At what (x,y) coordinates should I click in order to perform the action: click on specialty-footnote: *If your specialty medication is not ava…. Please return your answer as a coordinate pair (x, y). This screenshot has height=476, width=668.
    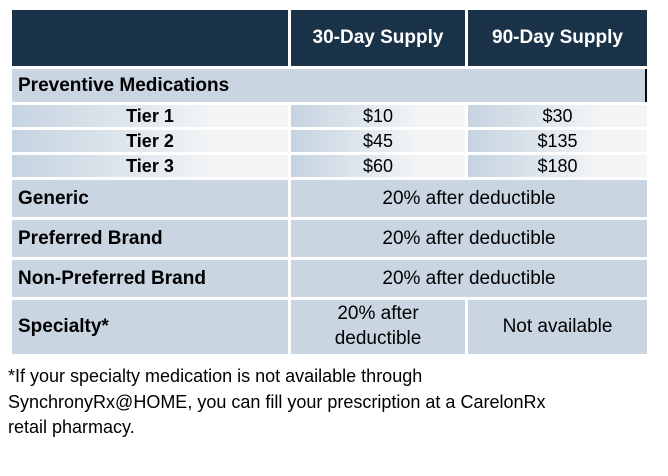
    Looking at the image, I should click on (277, 402).